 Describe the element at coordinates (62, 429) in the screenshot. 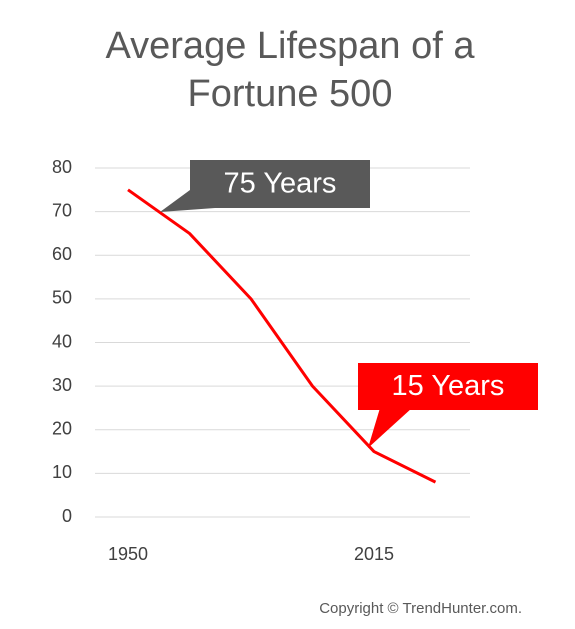

I see `y-tick-label: 20` at that location.